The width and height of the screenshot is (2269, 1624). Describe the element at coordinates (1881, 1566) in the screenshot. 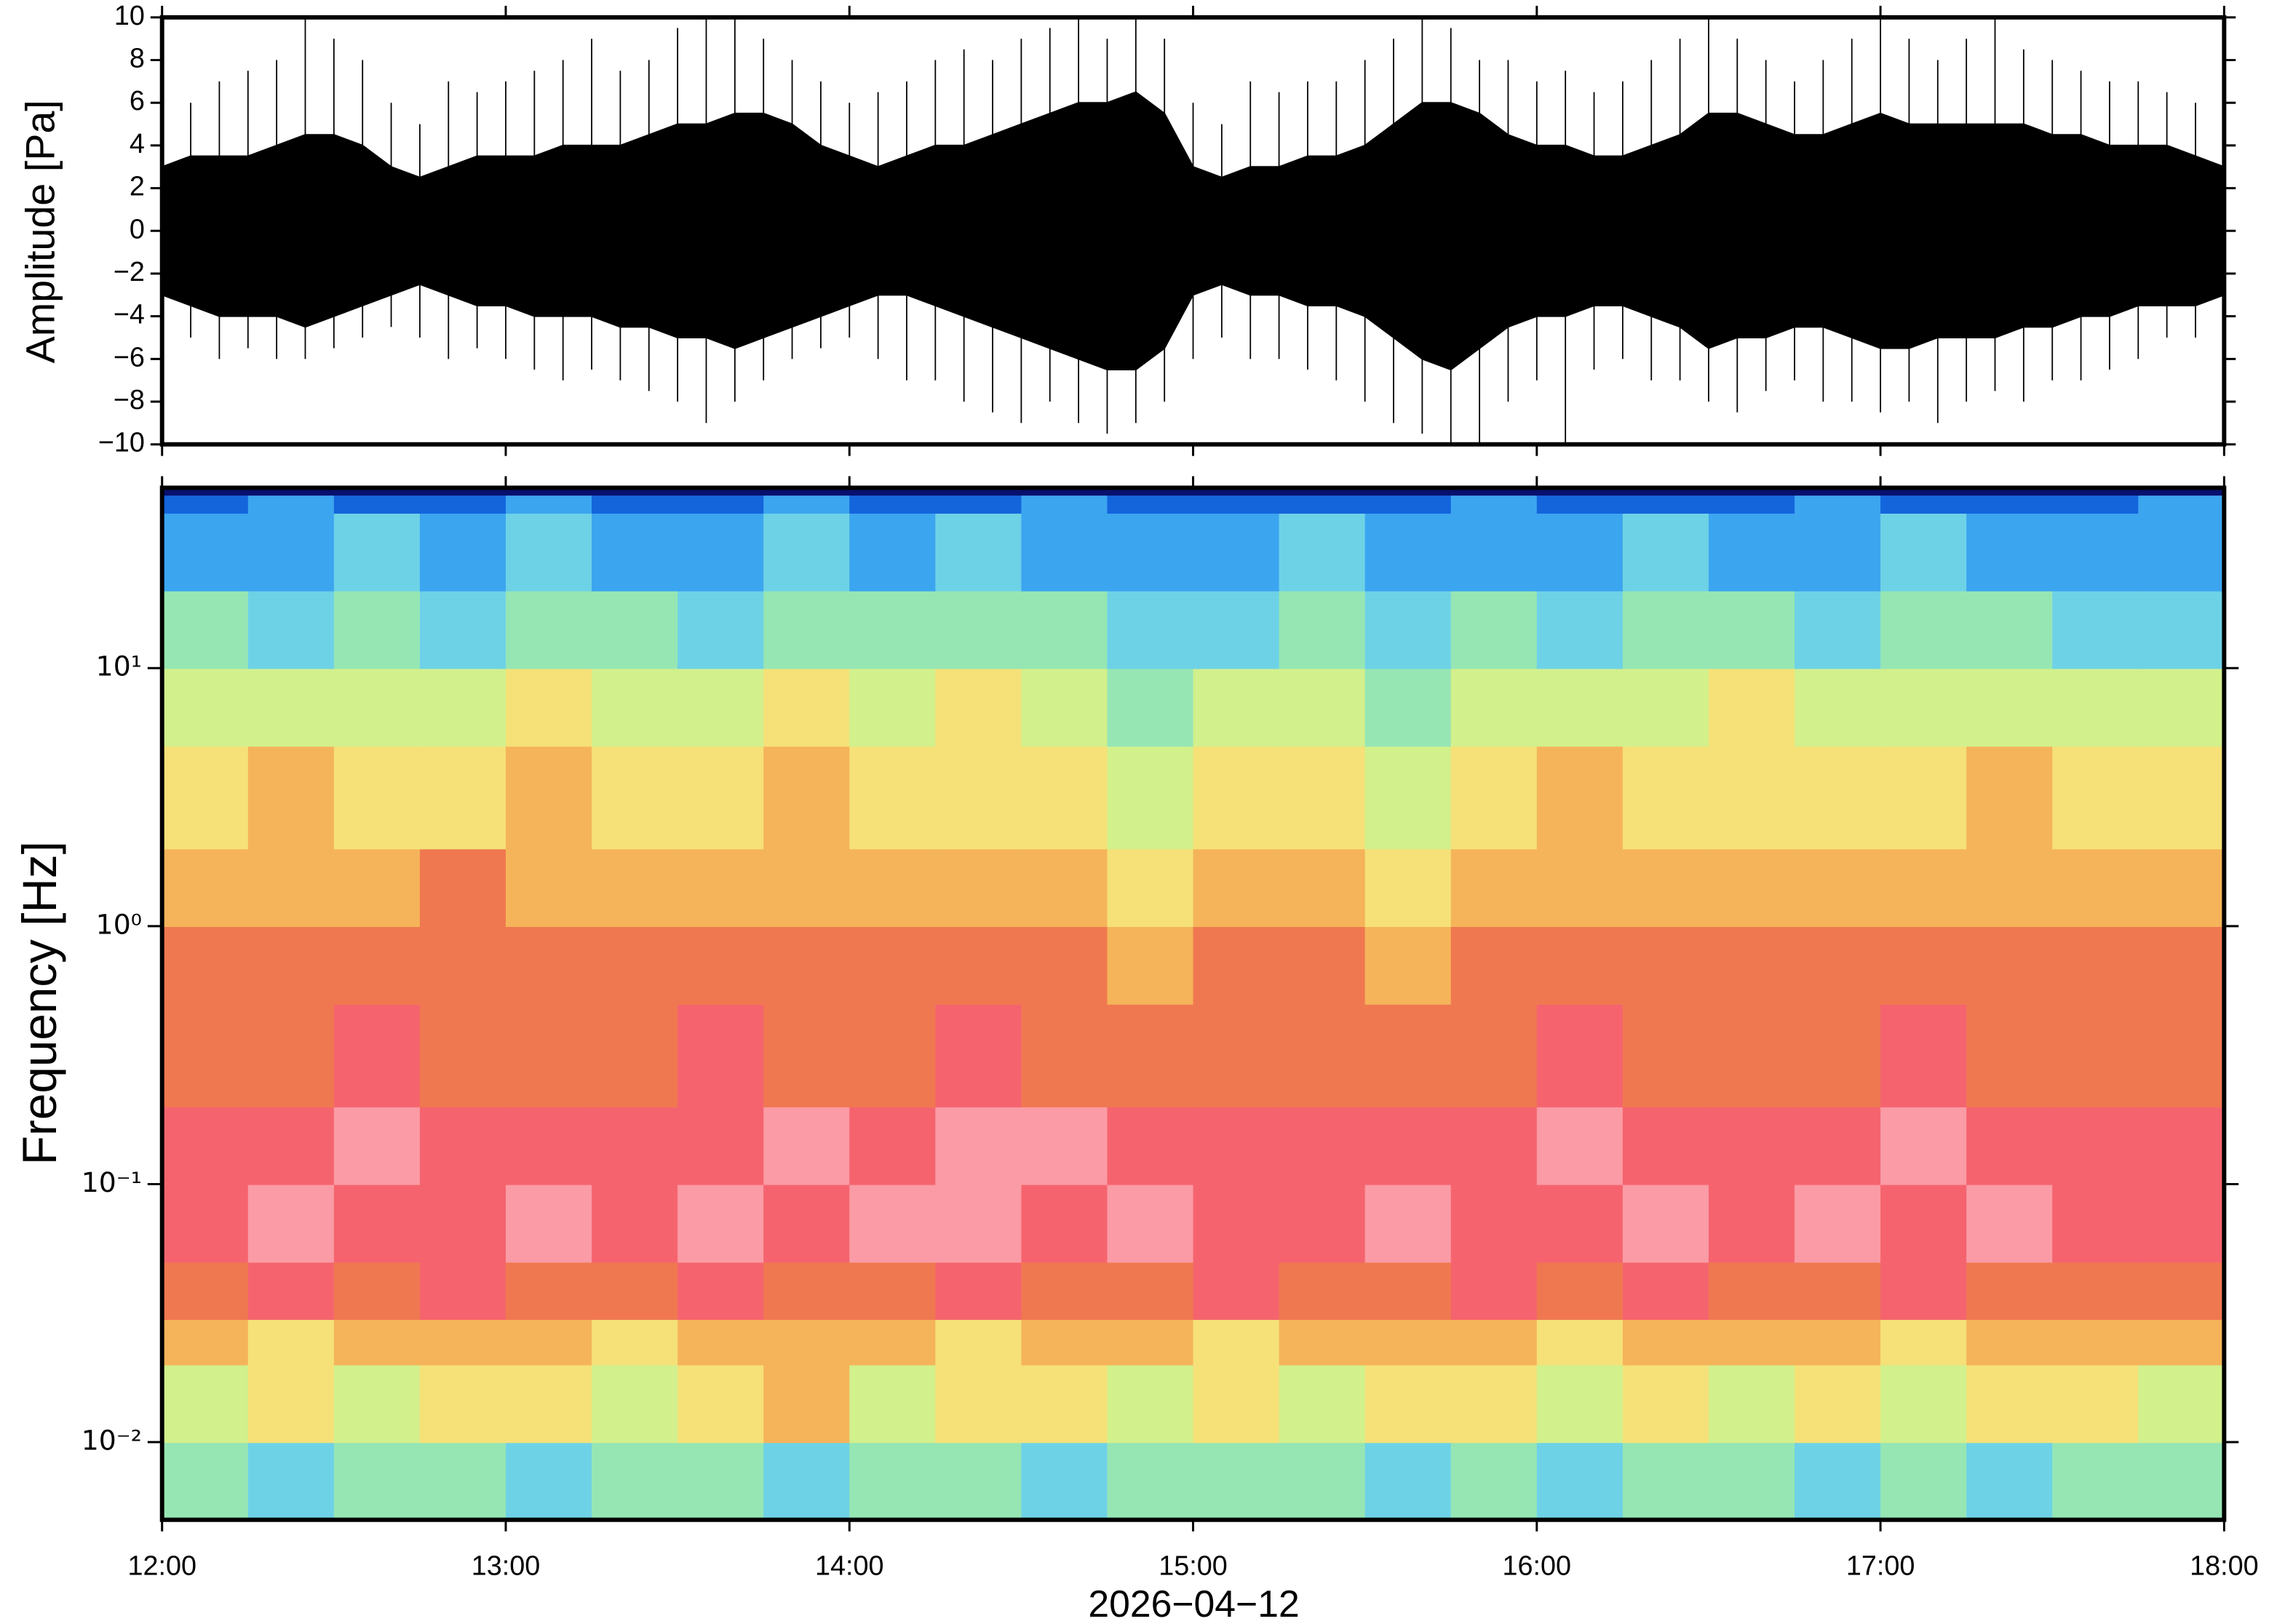

I see `x-tick-label: 17:00` at that location.